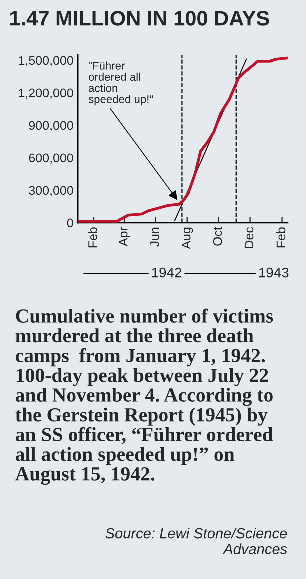 The image size is (306, 579). I want to click on y-tick-label: 600,000, so click(51, 159).